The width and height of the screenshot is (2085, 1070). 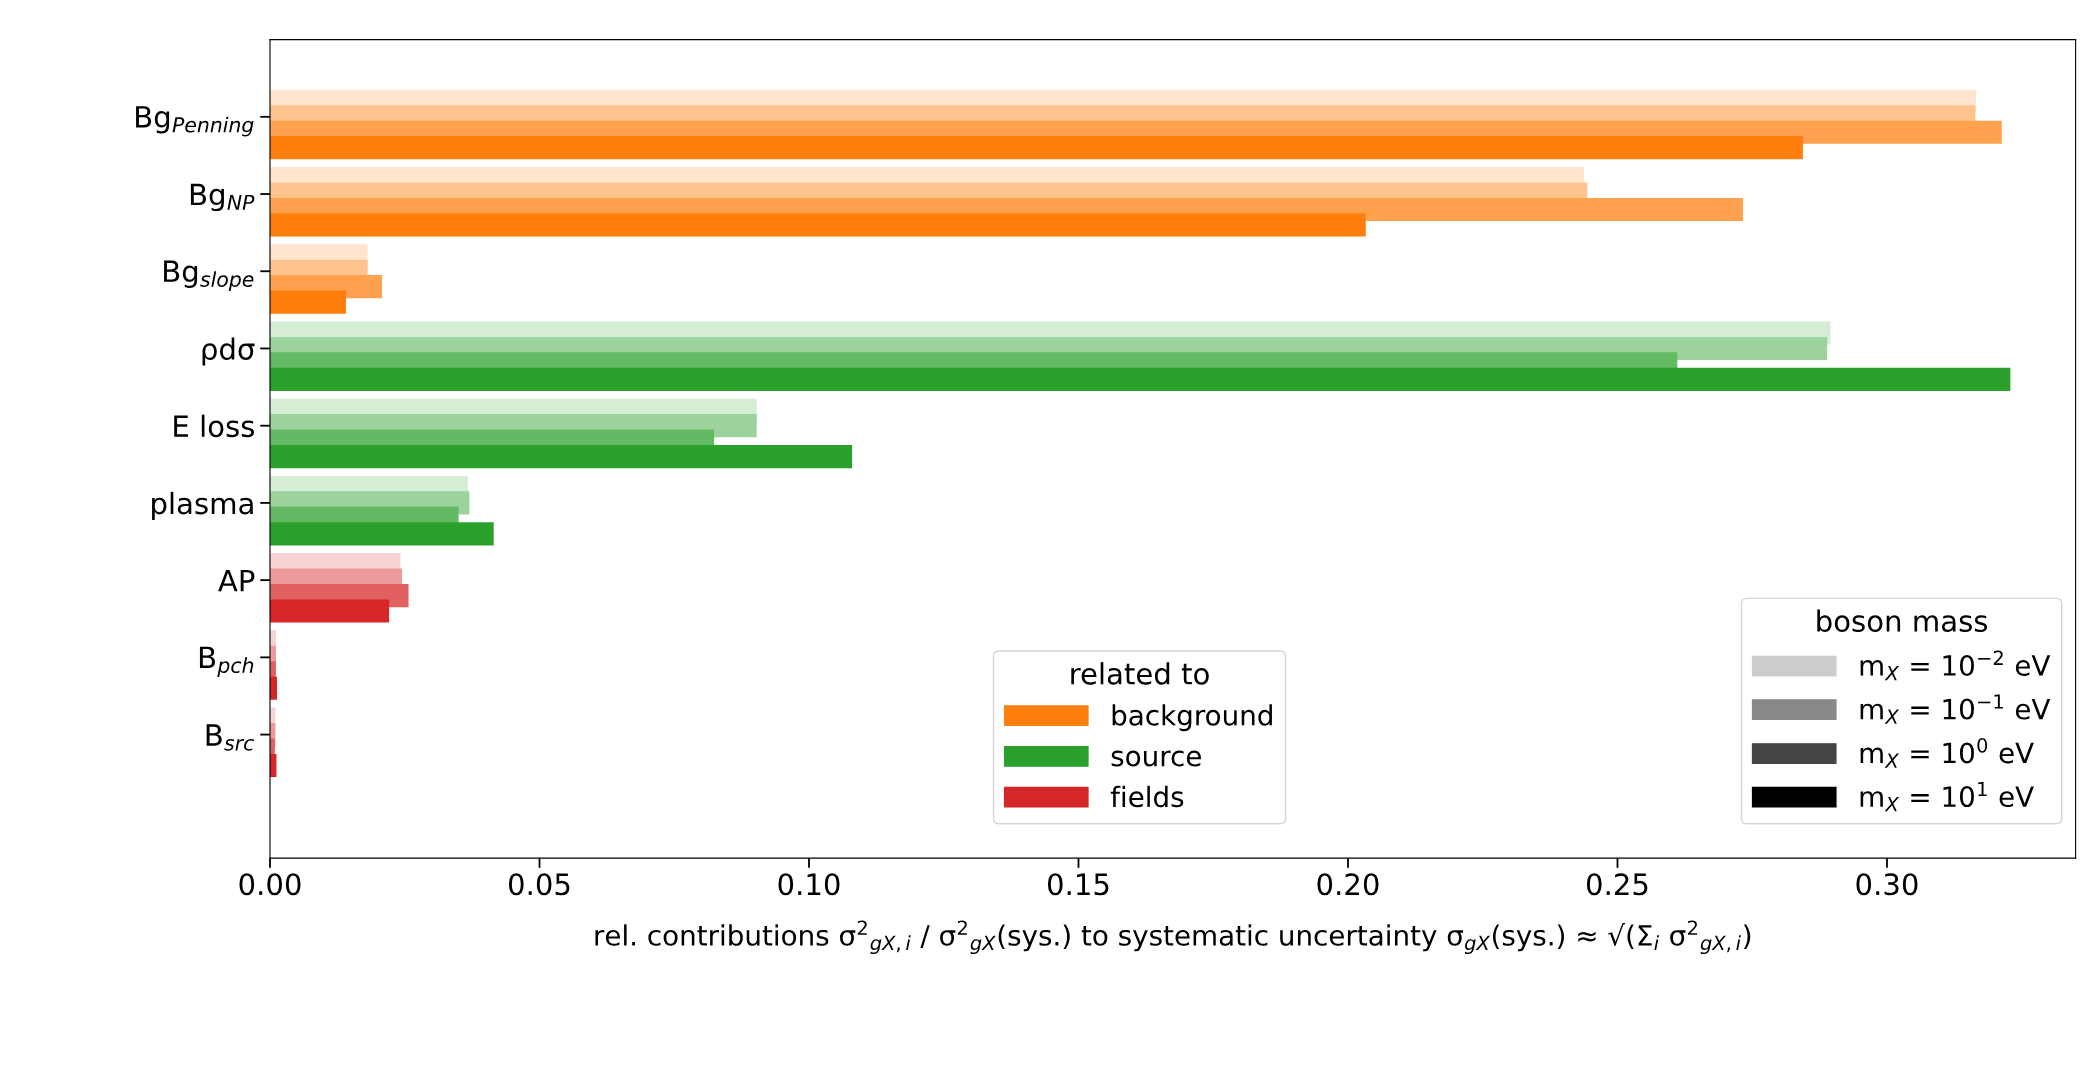 I want to click on text: m$_{X}$ = 10$^{1}$ eV, so click(x=1947, y=796).